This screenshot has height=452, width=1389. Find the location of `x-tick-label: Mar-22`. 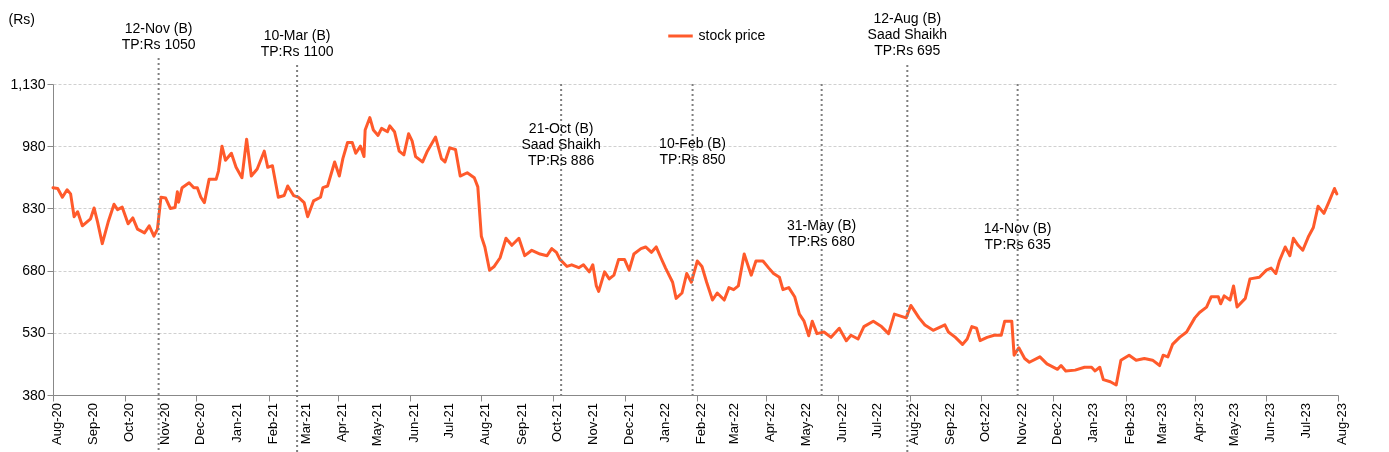

x-tick-label: Mar-22 is located at coordinates (734, 424).